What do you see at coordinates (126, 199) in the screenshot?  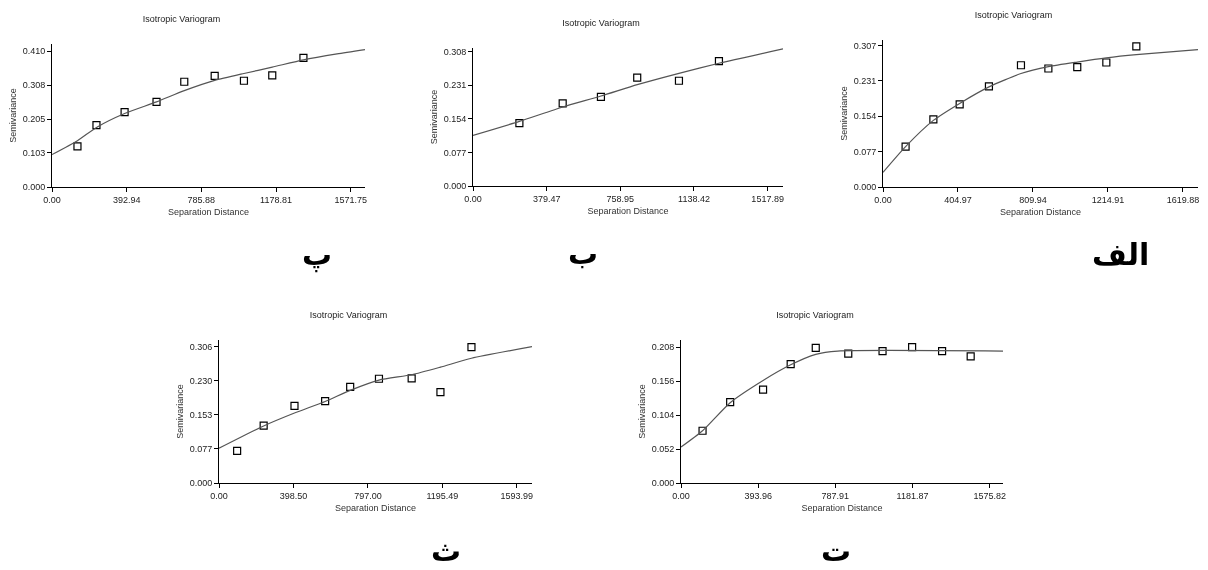 I see `x-tick-label: 392.94` at bounding box center [126, 199].